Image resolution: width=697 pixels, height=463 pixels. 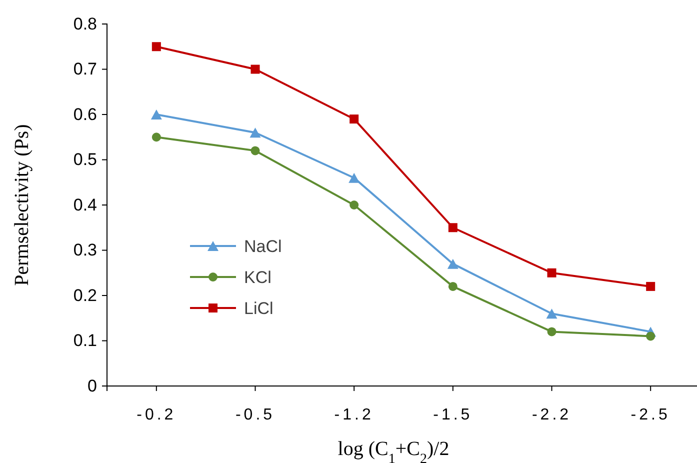 What do you see at coordinates (255, 415) in the screenshot?
I see `x-tick-label: -0.5` at bounding box center [255, 415].